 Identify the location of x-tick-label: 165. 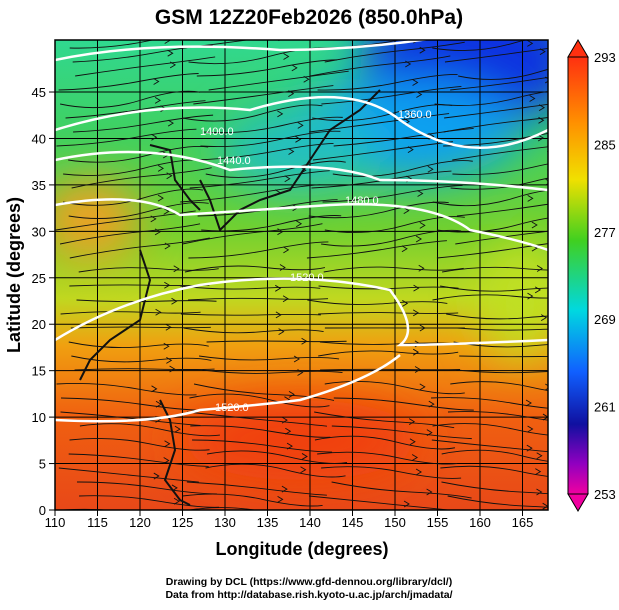
(523, 522).